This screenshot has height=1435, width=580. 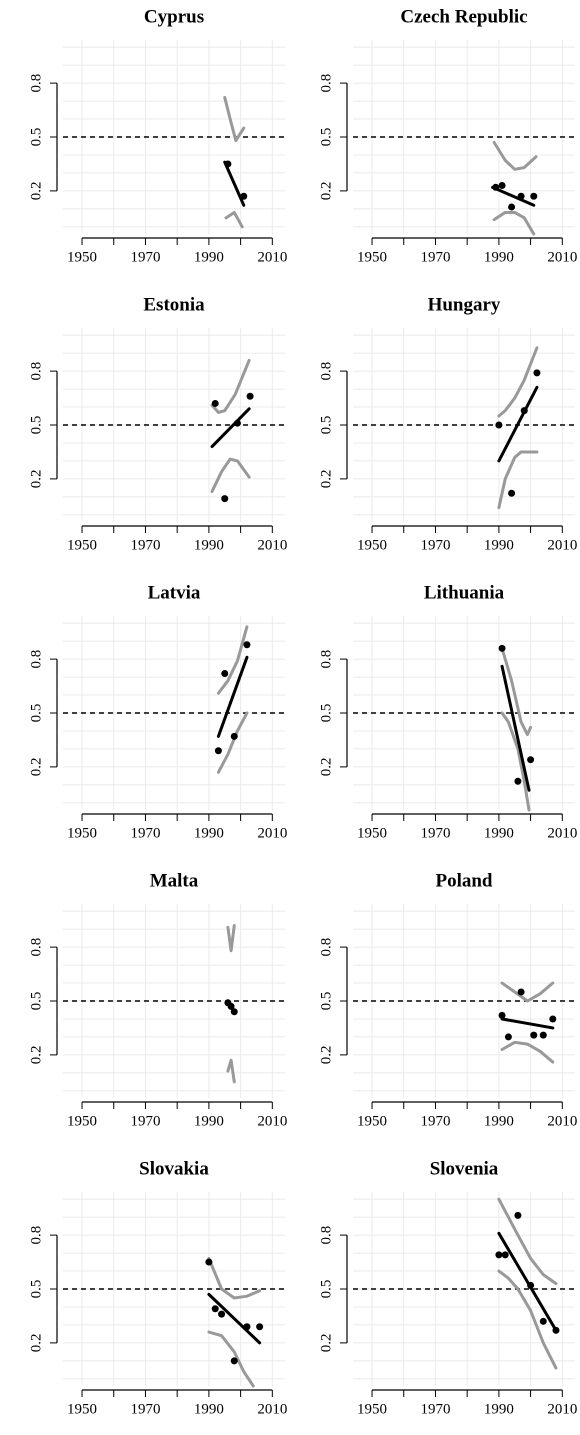 I want to click on panel-title: Malta, so click(x=174, y=880).